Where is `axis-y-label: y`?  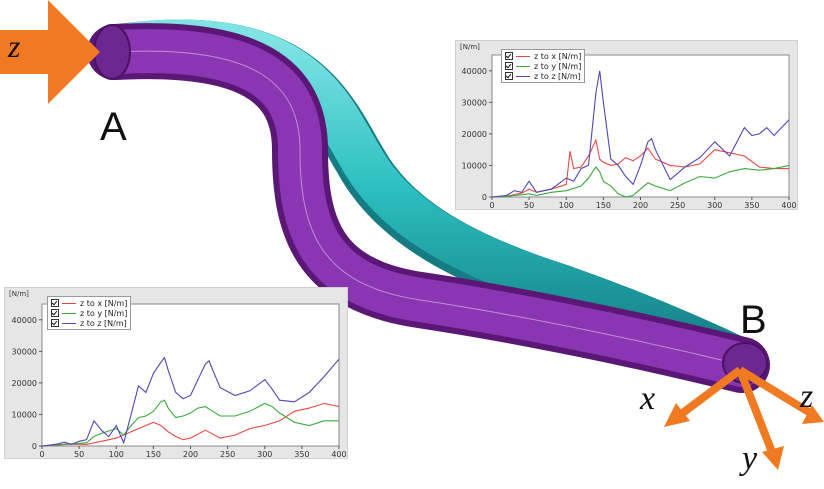 axis-y-label: y is located at coordinates (750, 458).